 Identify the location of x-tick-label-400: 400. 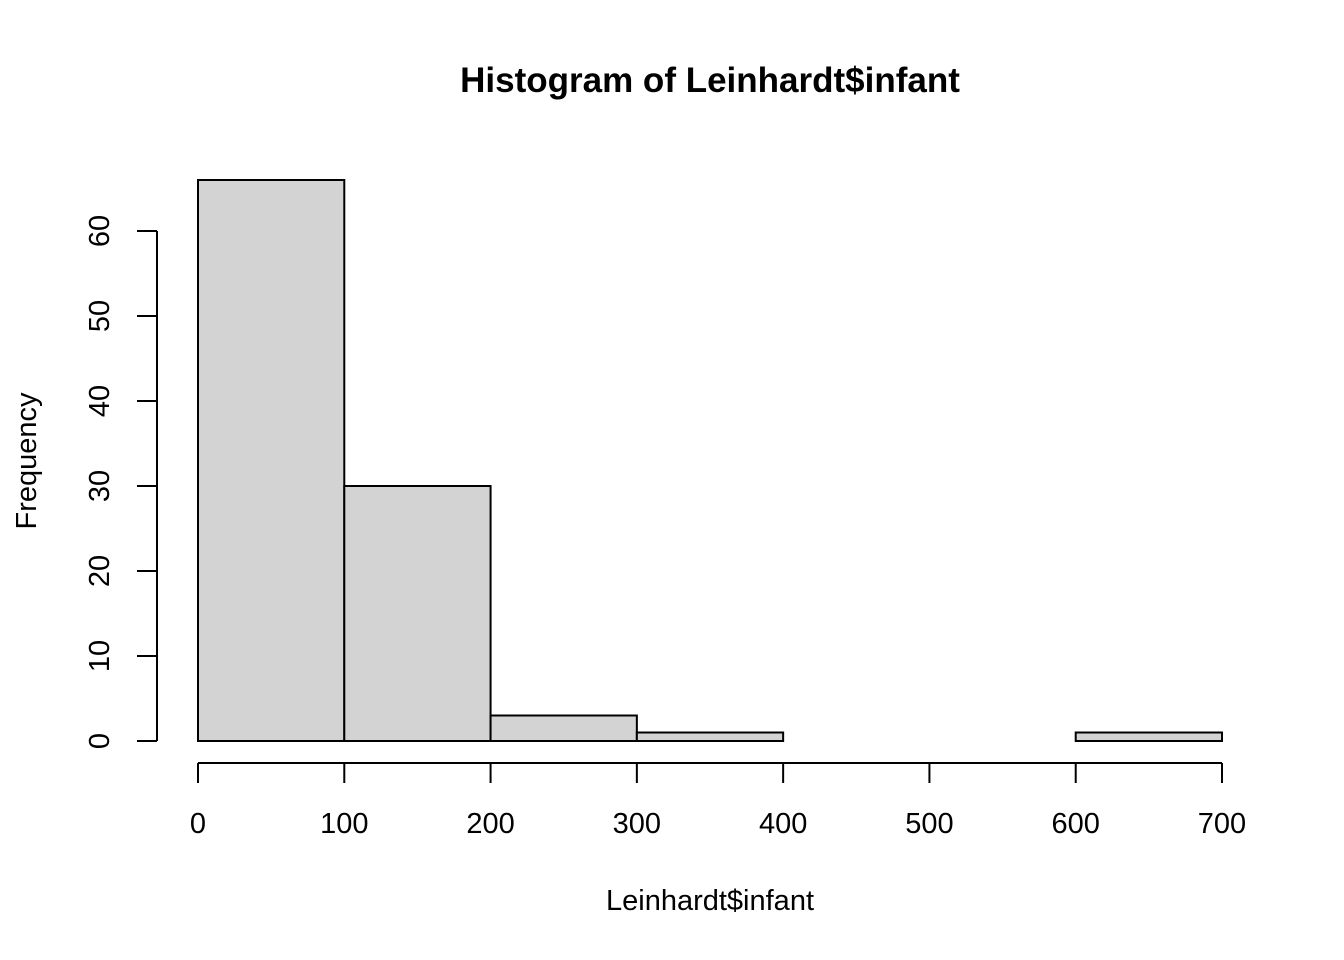
(783, 824).